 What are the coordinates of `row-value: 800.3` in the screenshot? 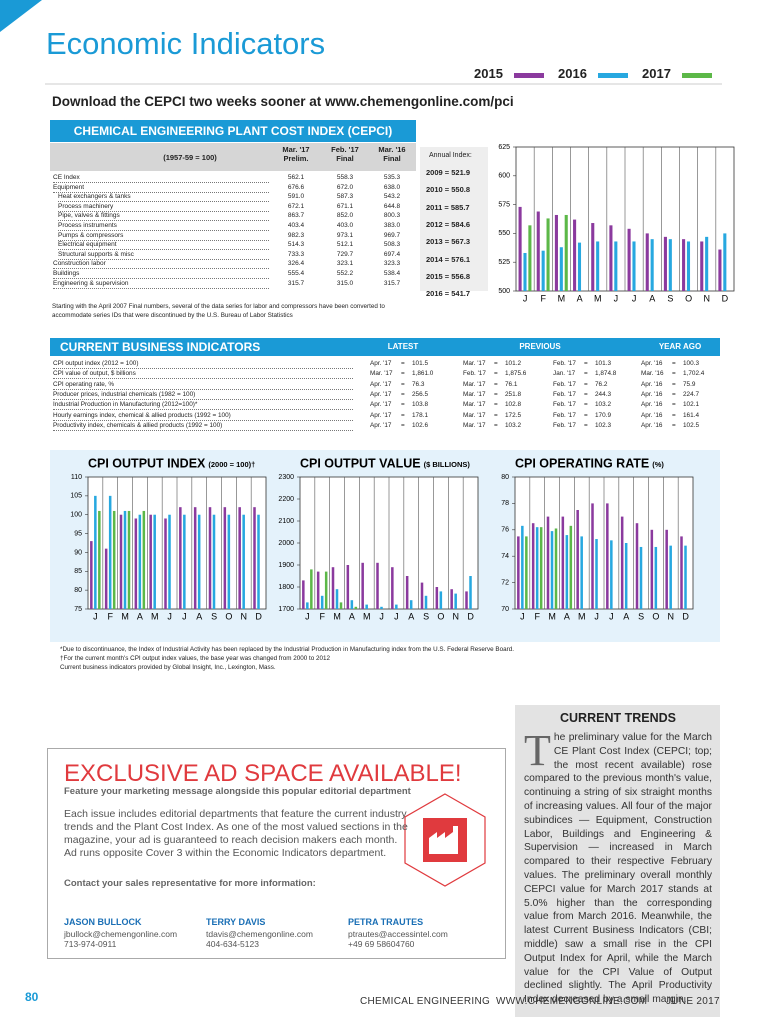 It's located at (392, 216).